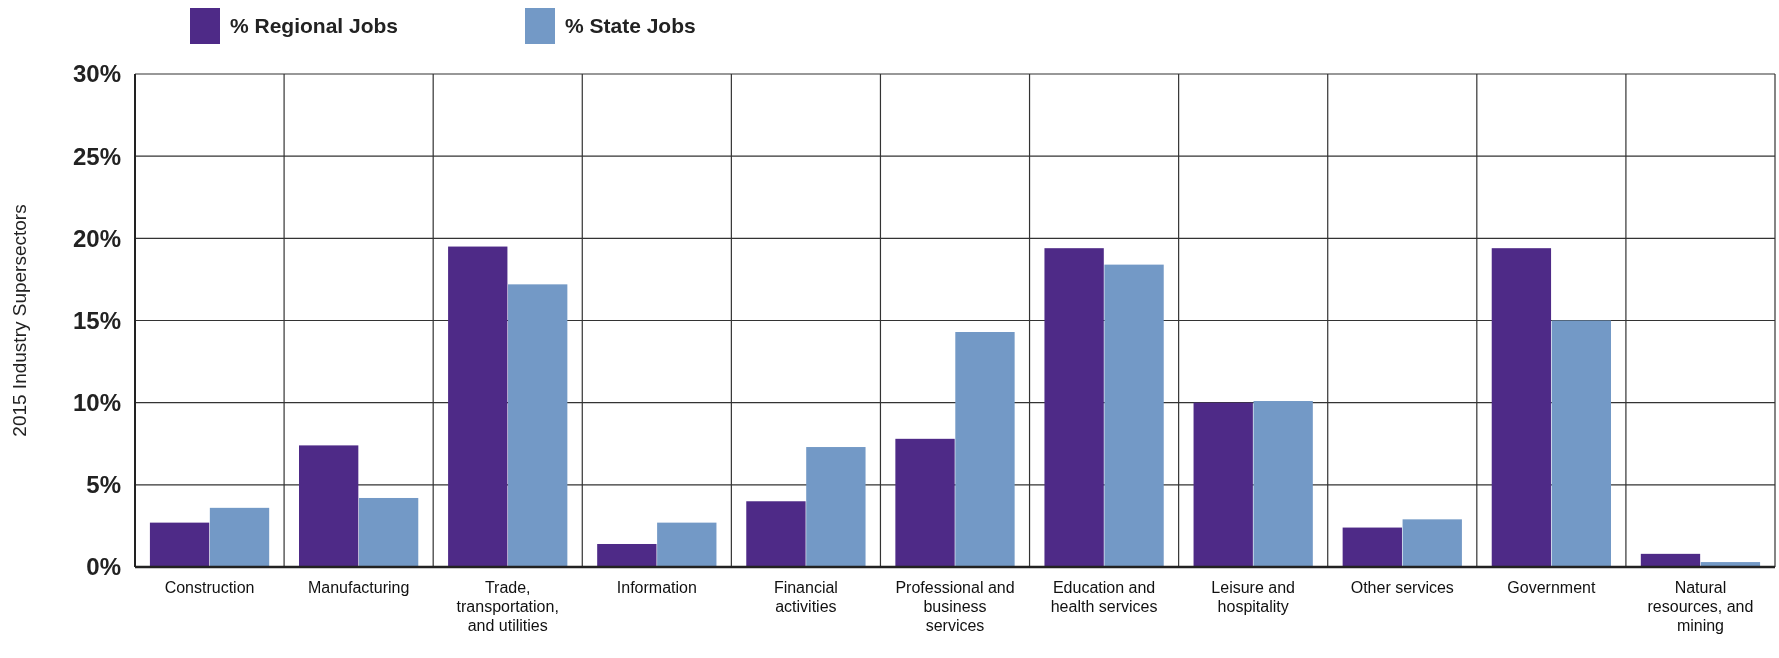  I want to click on y-tick-label: 25%, so click(96, 156).